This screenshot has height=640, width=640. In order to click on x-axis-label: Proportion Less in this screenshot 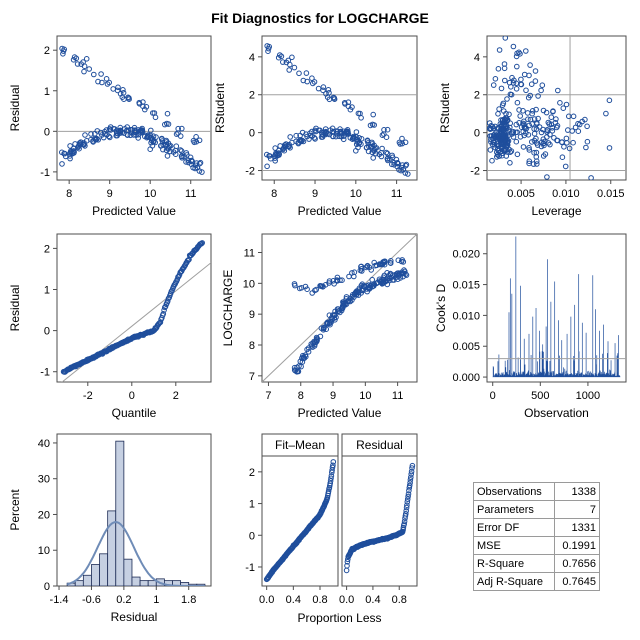, I will do `click(339, 618)`.